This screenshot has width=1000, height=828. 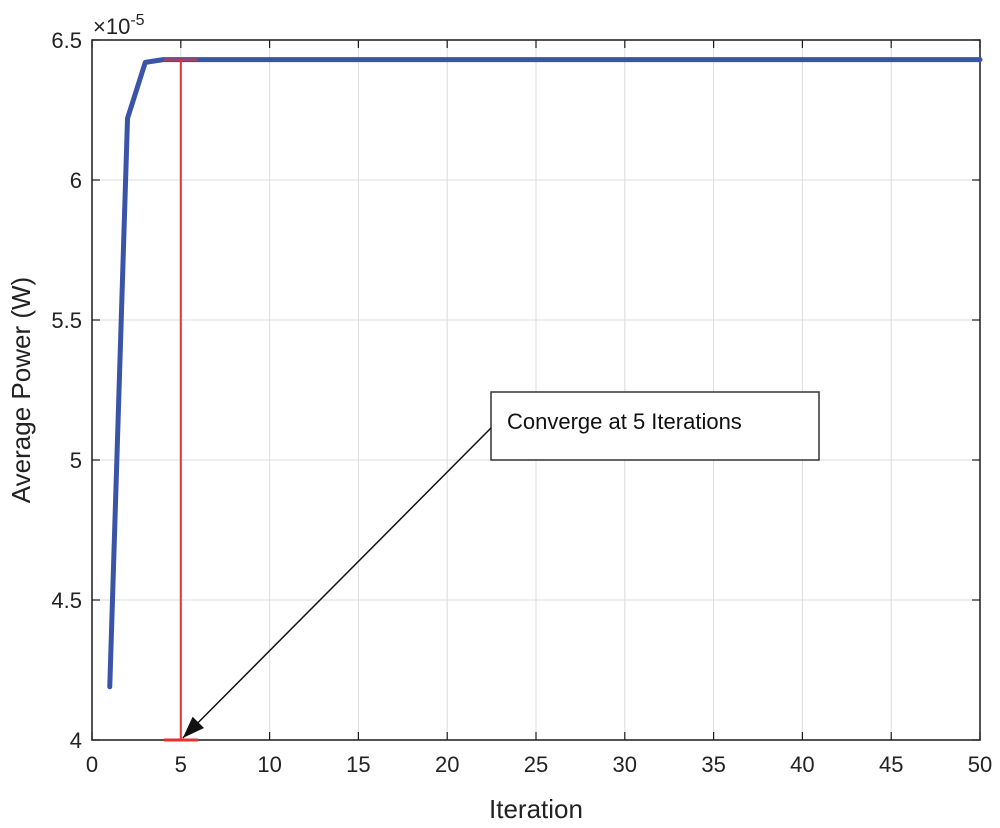 What do you see at coordinates (66, 40) in the screenshot?
I see `y-tick-label: 6.5` at bounding box center [66, 40].